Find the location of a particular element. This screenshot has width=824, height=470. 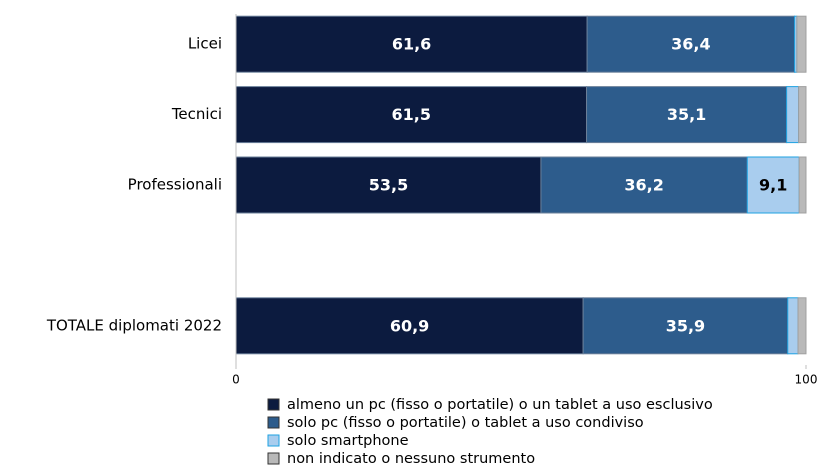

y-tick-label: TOTALE diplomati 2022 is located at coordinates (134, 325).